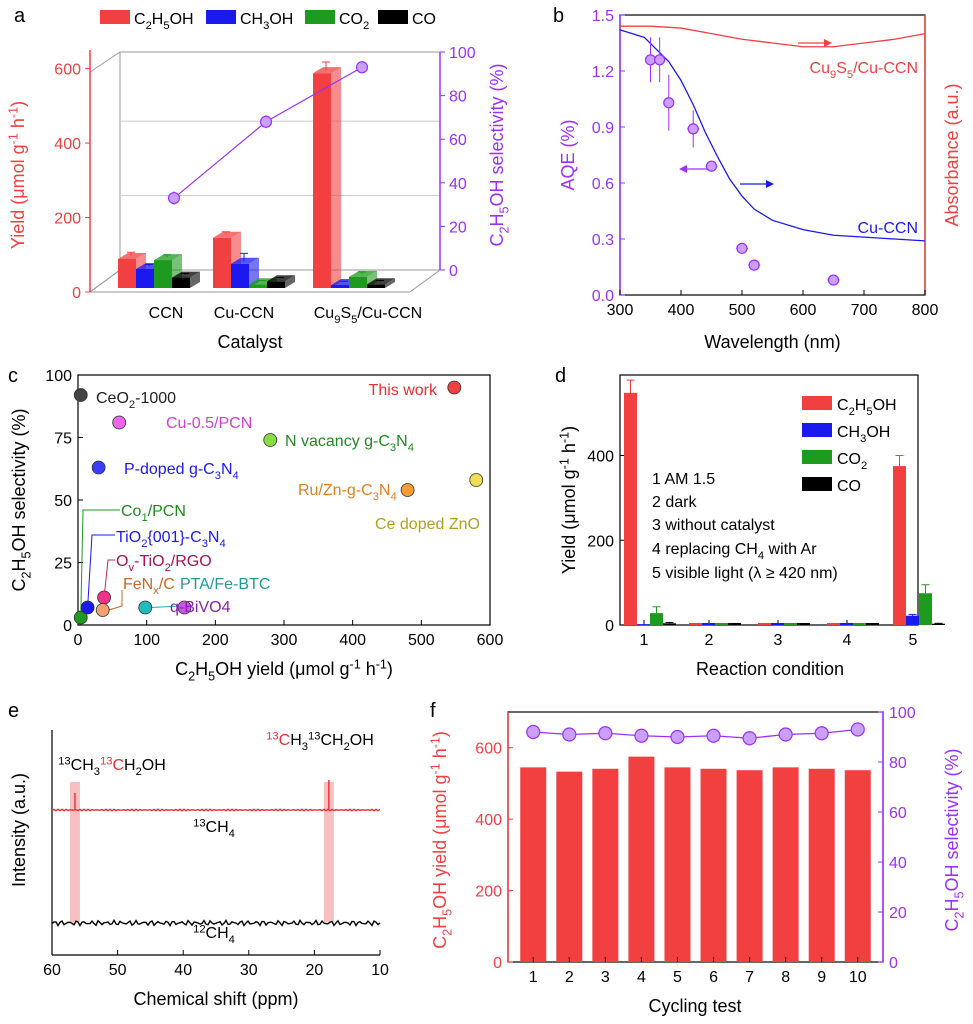  I want to click on f-xlabel: Cycling test, so click(694, 1006).